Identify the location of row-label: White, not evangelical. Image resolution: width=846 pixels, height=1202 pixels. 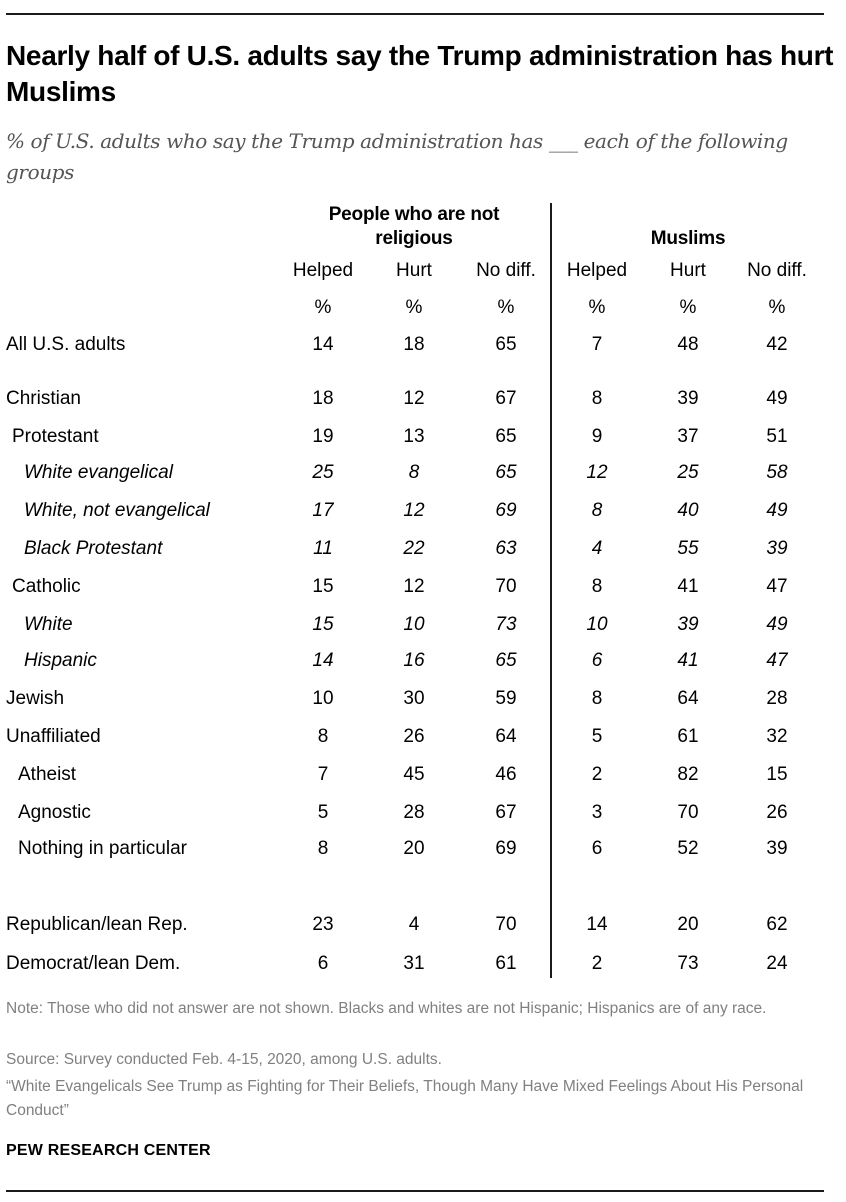
(117, 510).